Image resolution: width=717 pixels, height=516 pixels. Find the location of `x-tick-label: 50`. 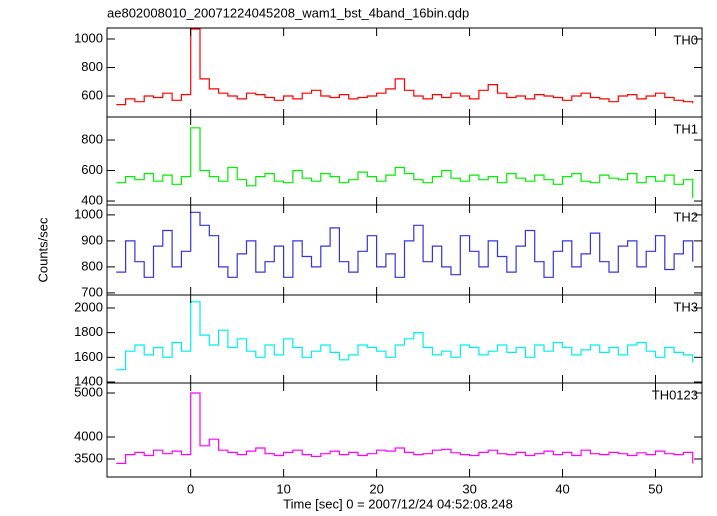

x-tick-label: 50 is located at coordinates (655, 488).